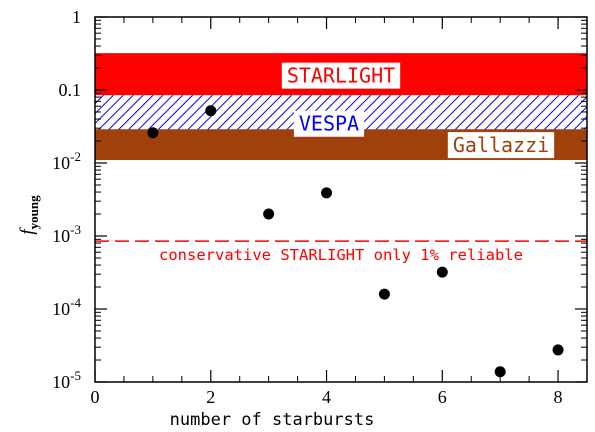  Describe the element at coordinates (210, 397) in the screenshot. I see `x-tick-label: 2` at that location.